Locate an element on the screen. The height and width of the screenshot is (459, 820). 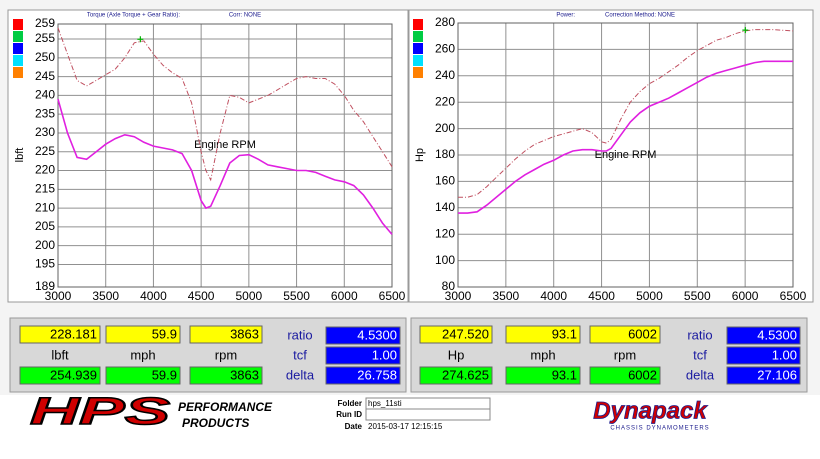
y-tick-label: 100 is located at coordinates (445, 260).